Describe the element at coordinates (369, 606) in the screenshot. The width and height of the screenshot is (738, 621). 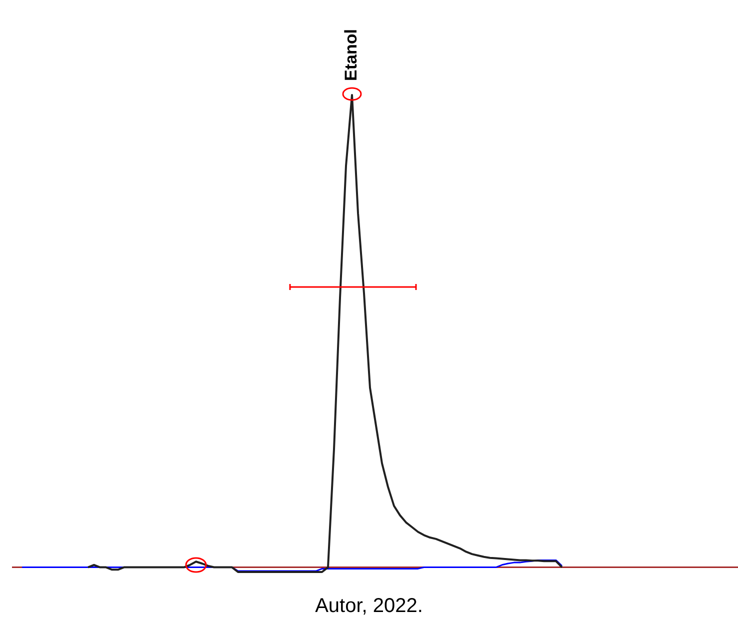
I see `text: Autor, 2022.` at that location.